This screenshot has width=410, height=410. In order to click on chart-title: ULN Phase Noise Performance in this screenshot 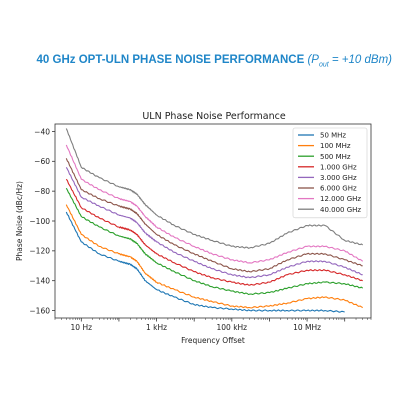, I will do `click(213, 116)`.